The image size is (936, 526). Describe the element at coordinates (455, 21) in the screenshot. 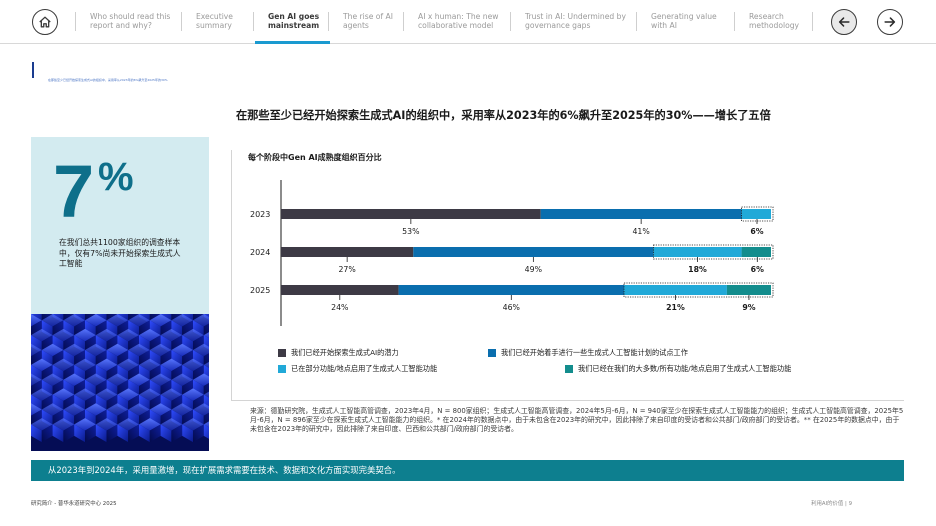

I see `nav-item-ai-x-human: AI x human: The new collaborative model` at that location.